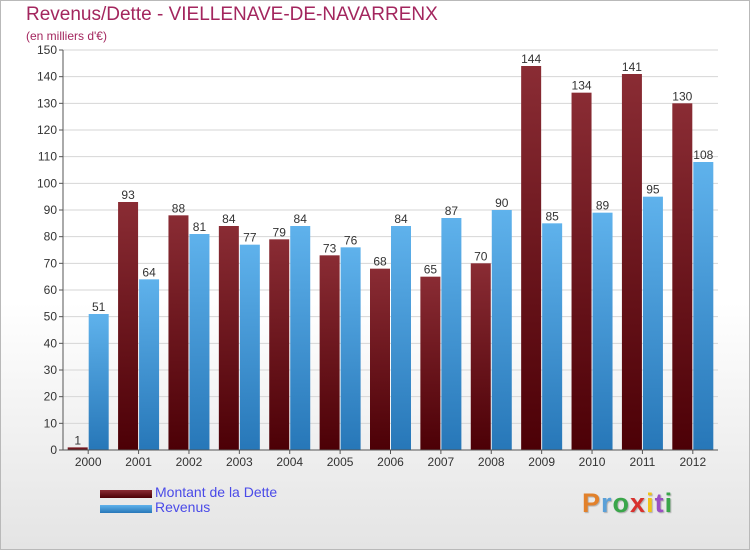 The width and height of the screenshot is (750, 550). Describe the element at coordinates (592, 503) in the screenshot. I see `logo-letter: P` at that location.